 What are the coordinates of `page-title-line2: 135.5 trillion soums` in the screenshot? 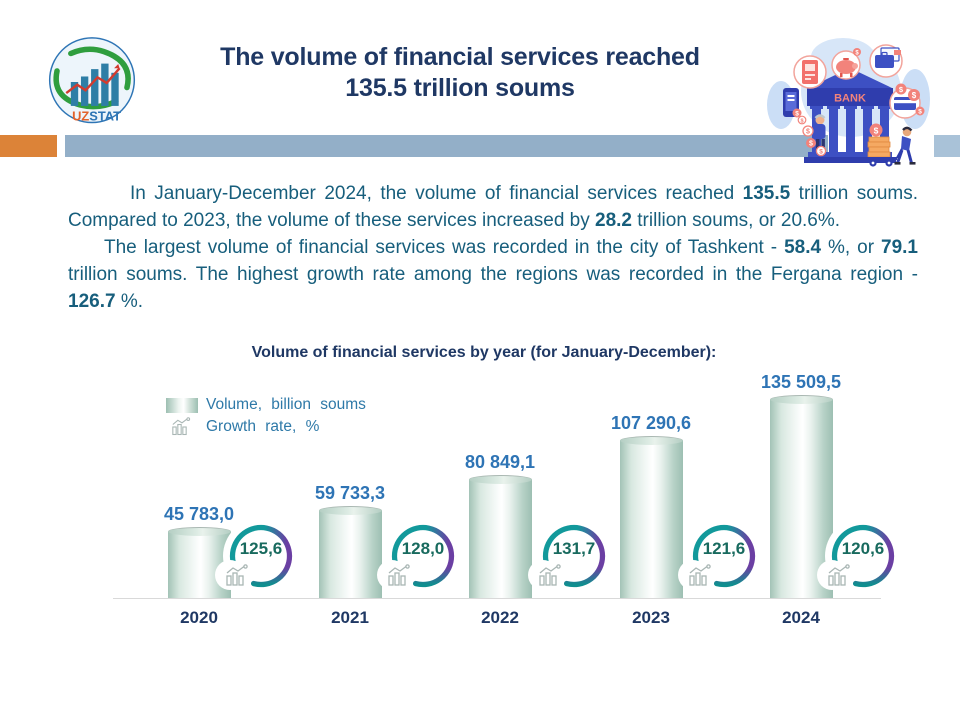 It's located at (460, 88).